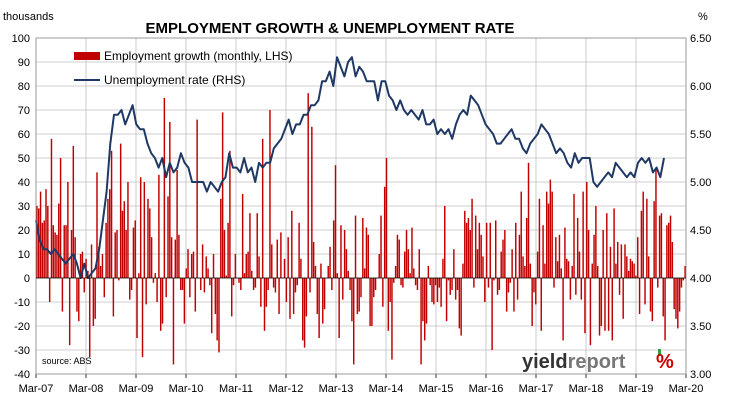  What do you see at coordinates (665, 362) in the screenshot?
I see `brand-symbol: %` at bounding box center [665, 362].